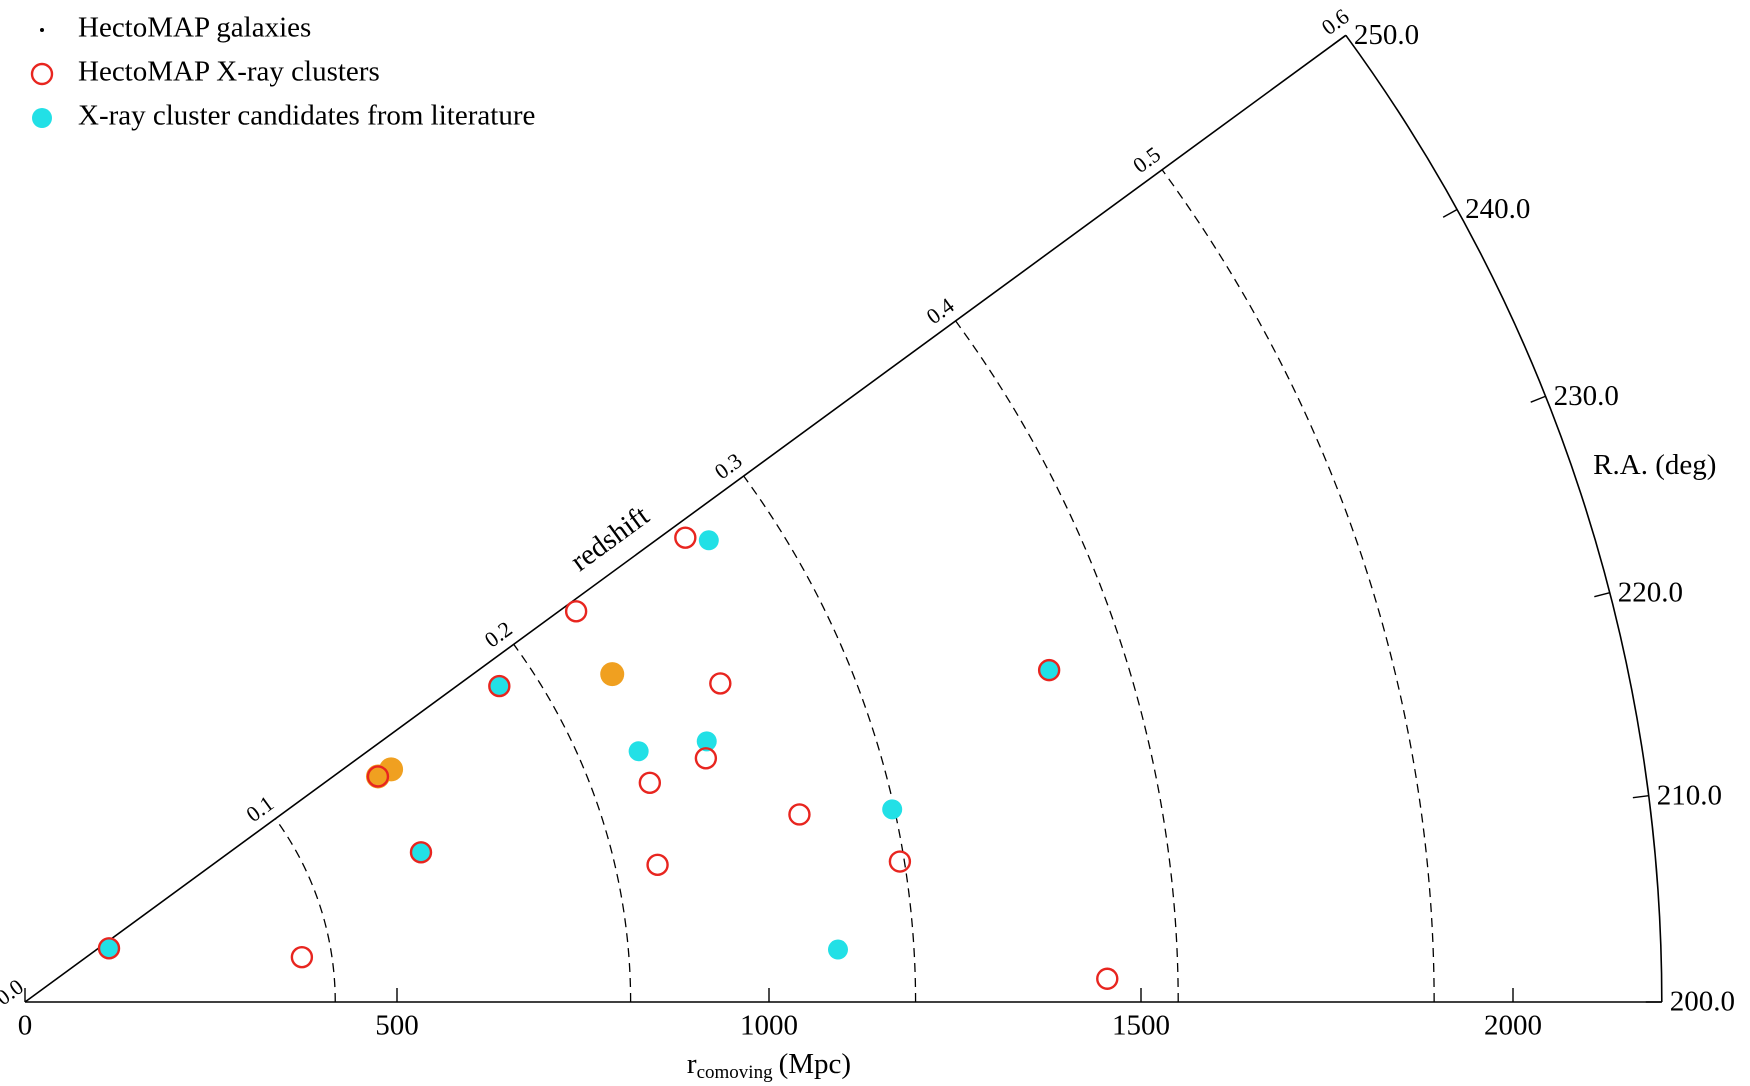 This screenshot has height=1086, width=1750. I want to click on redshift-tick-label: 0.0, so click(14, 992).